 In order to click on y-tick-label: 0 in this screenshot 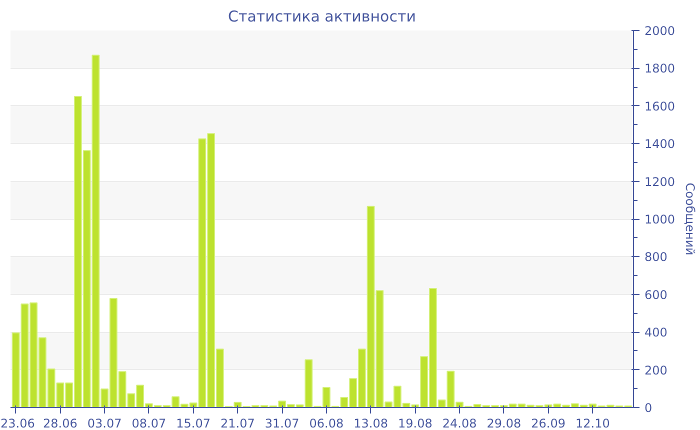, I will do `click(648, 408)`.